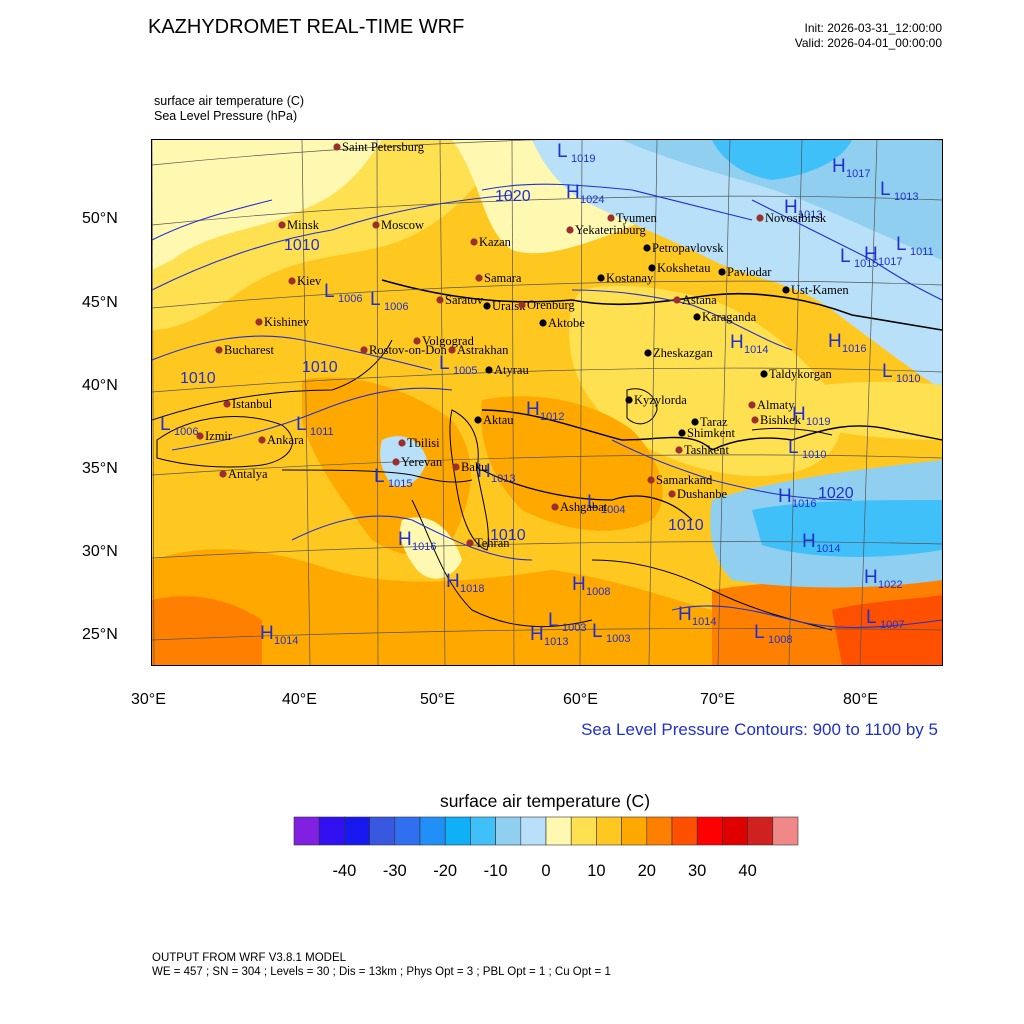  Describe the element at coordinates (509, 306) in the screenshot. I see `city-label: Uralsk` at that location.